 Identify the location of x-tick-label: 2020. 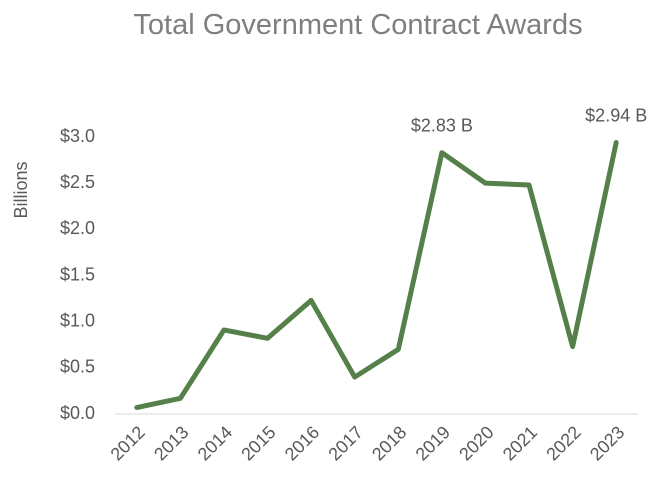
(476, 443).